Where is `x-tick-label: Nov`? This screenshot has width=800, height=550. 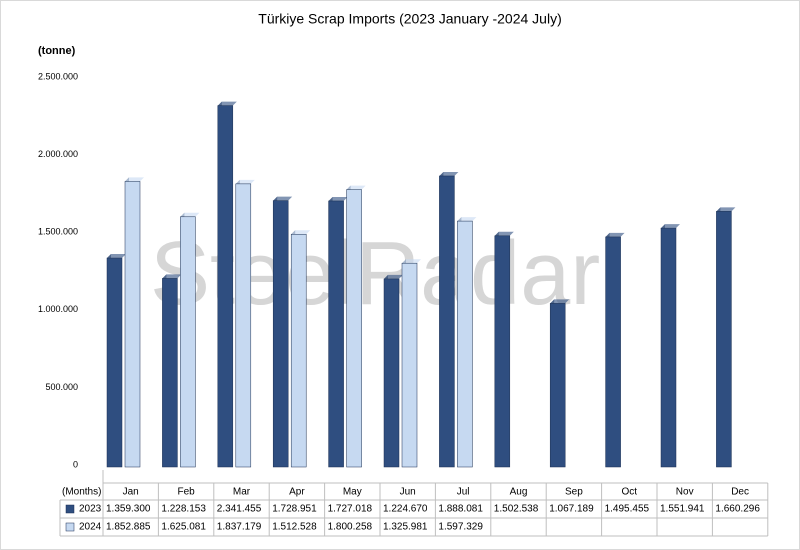
x-tick-label: Nov is located at coordinates (685, 492).